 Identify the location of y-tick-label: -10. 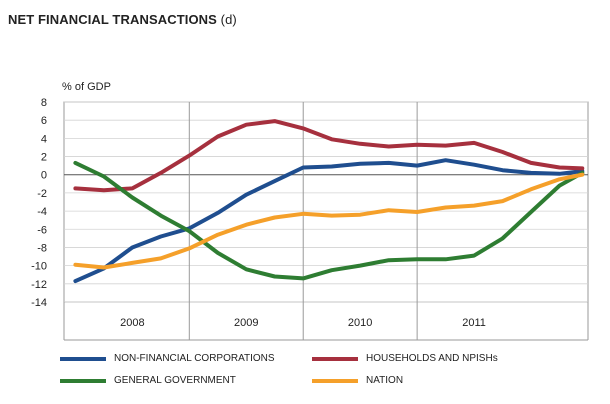
(39, 267).